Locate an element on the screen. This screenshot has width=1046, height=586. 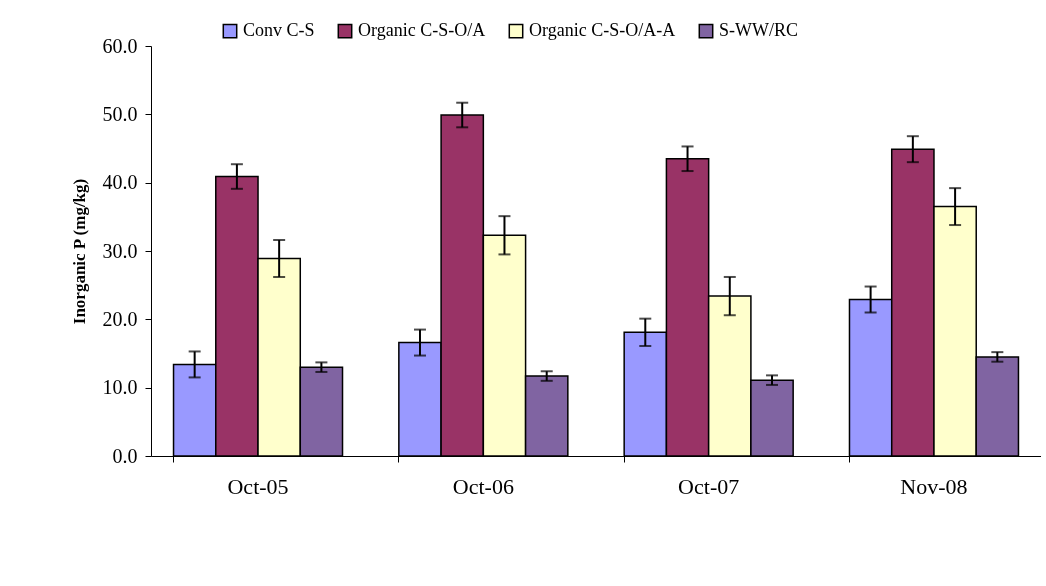
legend-label: Organic C-S-O/A-A is located at coordinates (602, 30).